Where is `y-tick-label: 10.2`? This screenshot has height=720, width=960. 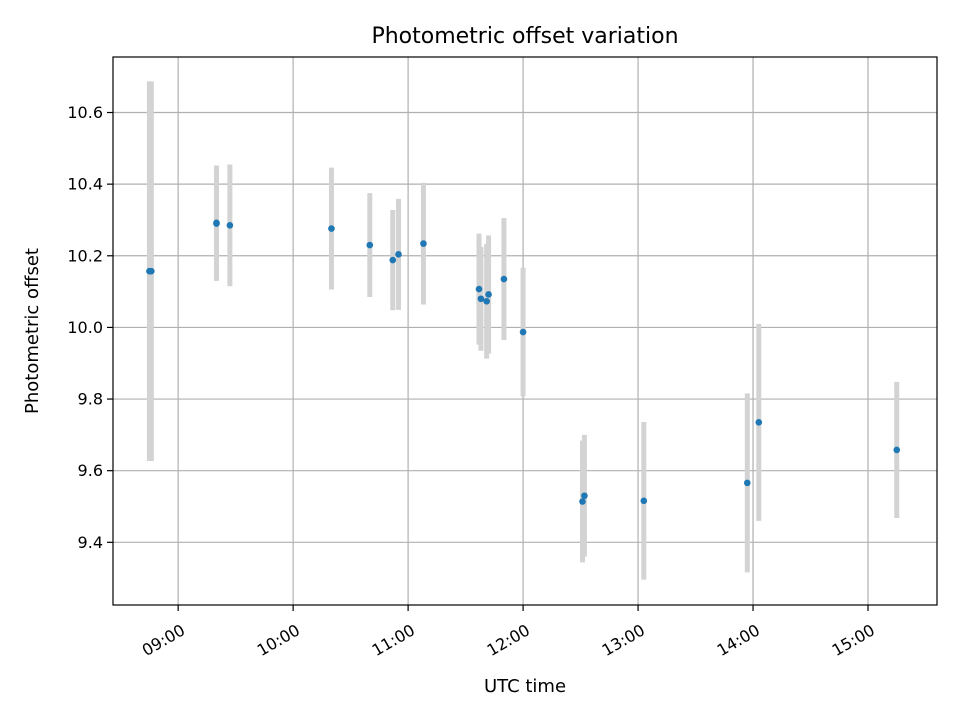
y-tick-label: 10.2 is located at coordinates (85, 255).